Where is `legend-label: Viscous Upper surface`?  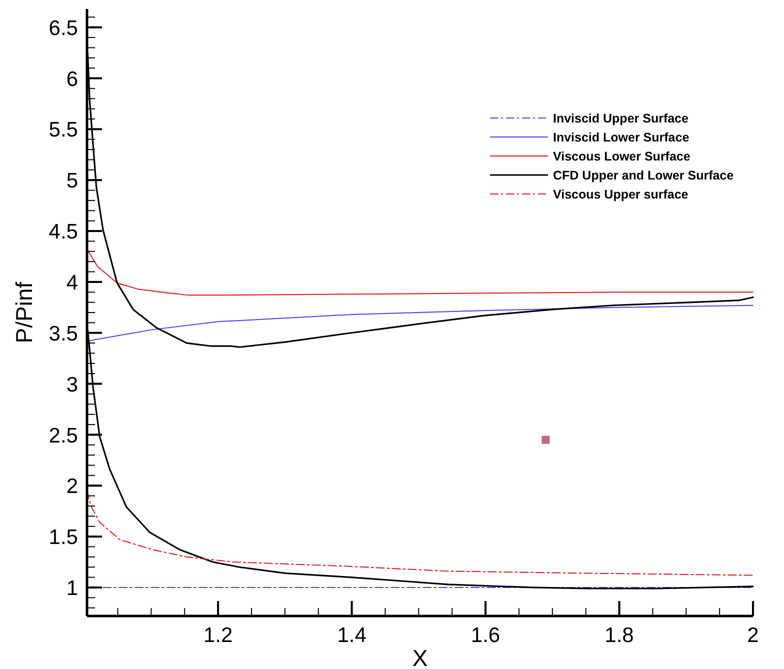
legend-label: Viscous Upper surface is located at coordinates (620, 194).